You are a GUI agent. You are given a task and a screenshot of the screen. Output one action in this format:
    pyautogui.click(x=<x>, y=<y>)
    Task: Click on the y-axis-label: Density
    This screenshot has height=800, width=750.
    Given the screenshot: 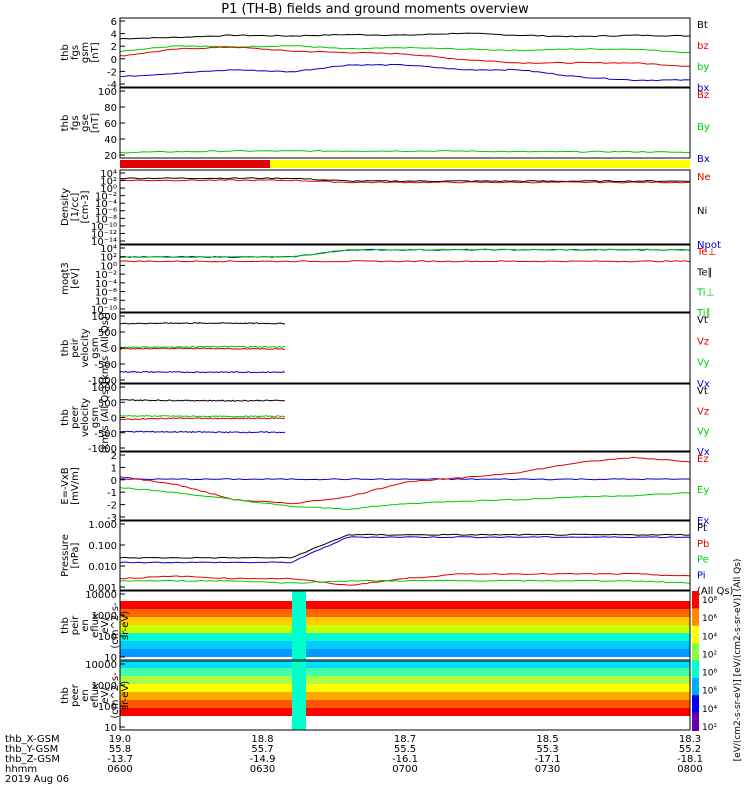 What is the action you would take?
    pyautogui.click(x=65, y=207)
    